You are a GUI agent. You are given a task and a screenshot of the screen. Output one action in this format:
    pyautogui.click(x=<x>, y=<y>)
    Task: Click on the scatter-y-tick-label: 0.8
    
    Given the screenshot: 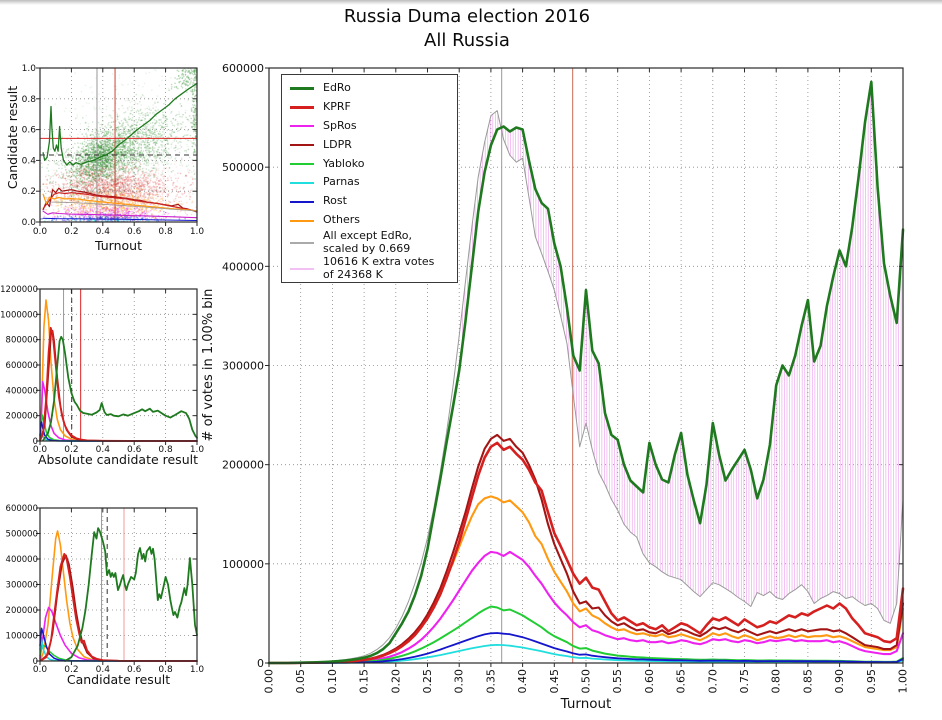 What is the action you would take?
    pyautogui.click(x=29, y=100)
    